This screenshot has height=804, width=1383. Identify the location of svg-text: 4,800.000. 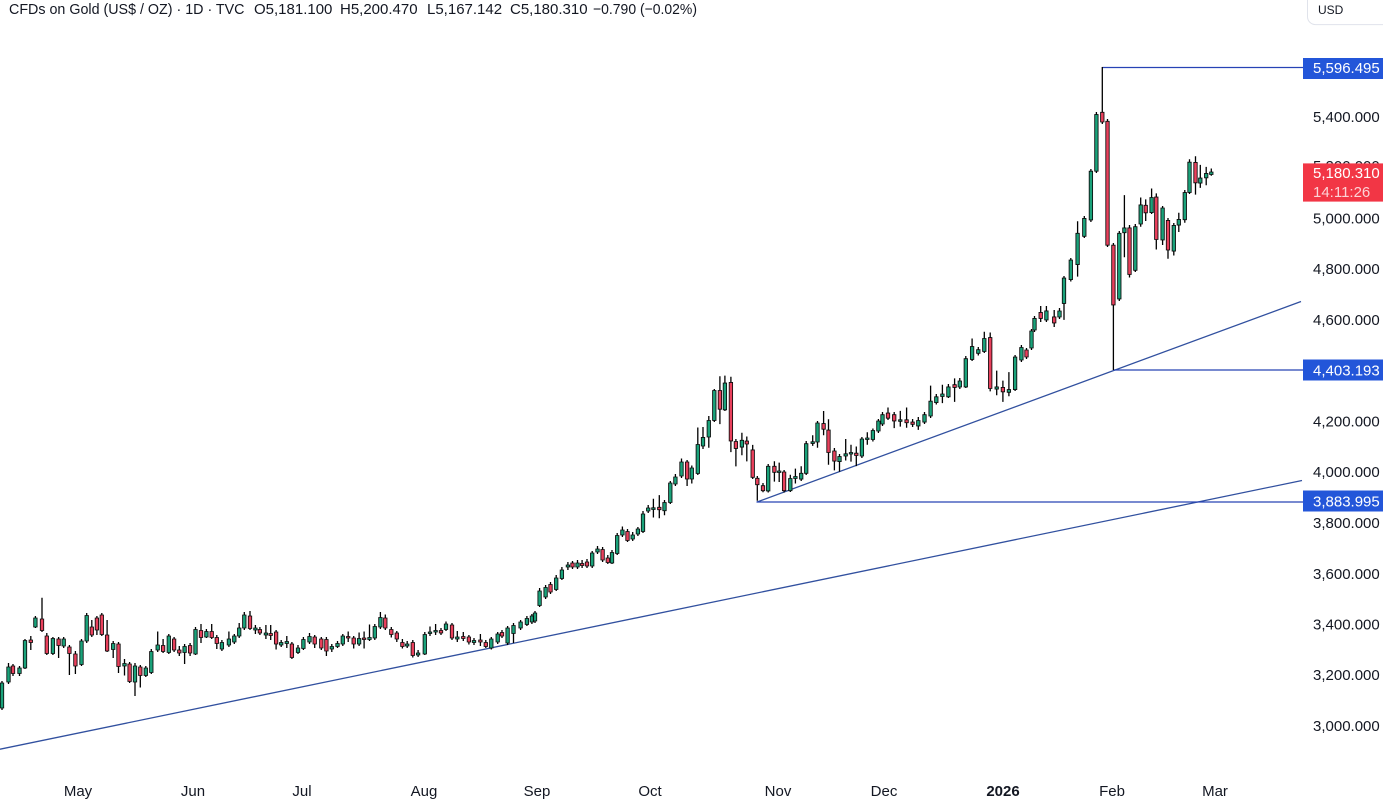
(1346, 269).